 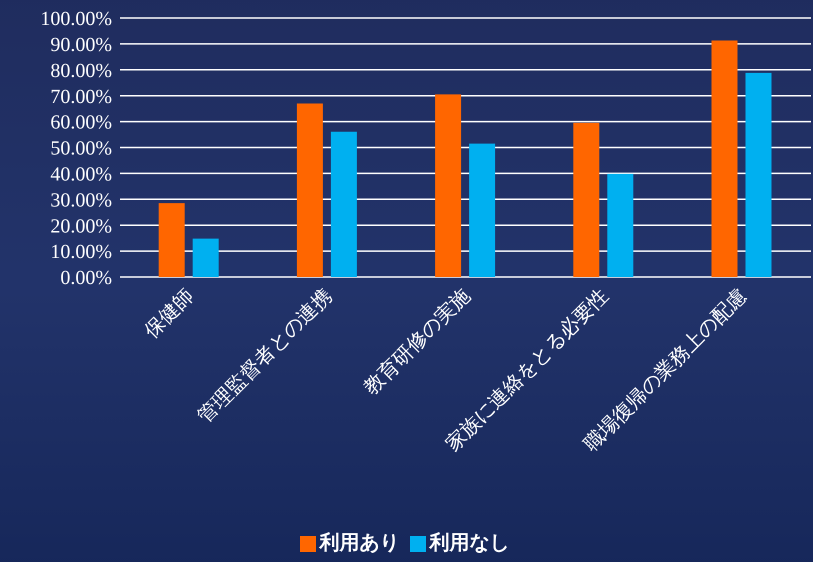 I want to click on y-tick-label: 60.00%, so click(x=81, y=123).